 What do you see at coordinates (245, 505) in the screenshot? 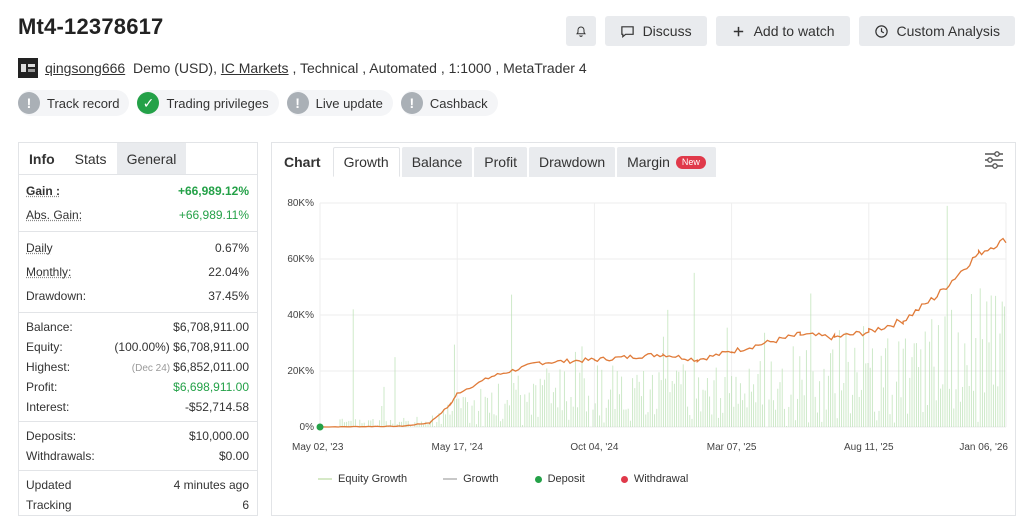
I see `tracking-value: 6` at bounding box center [245, 505].